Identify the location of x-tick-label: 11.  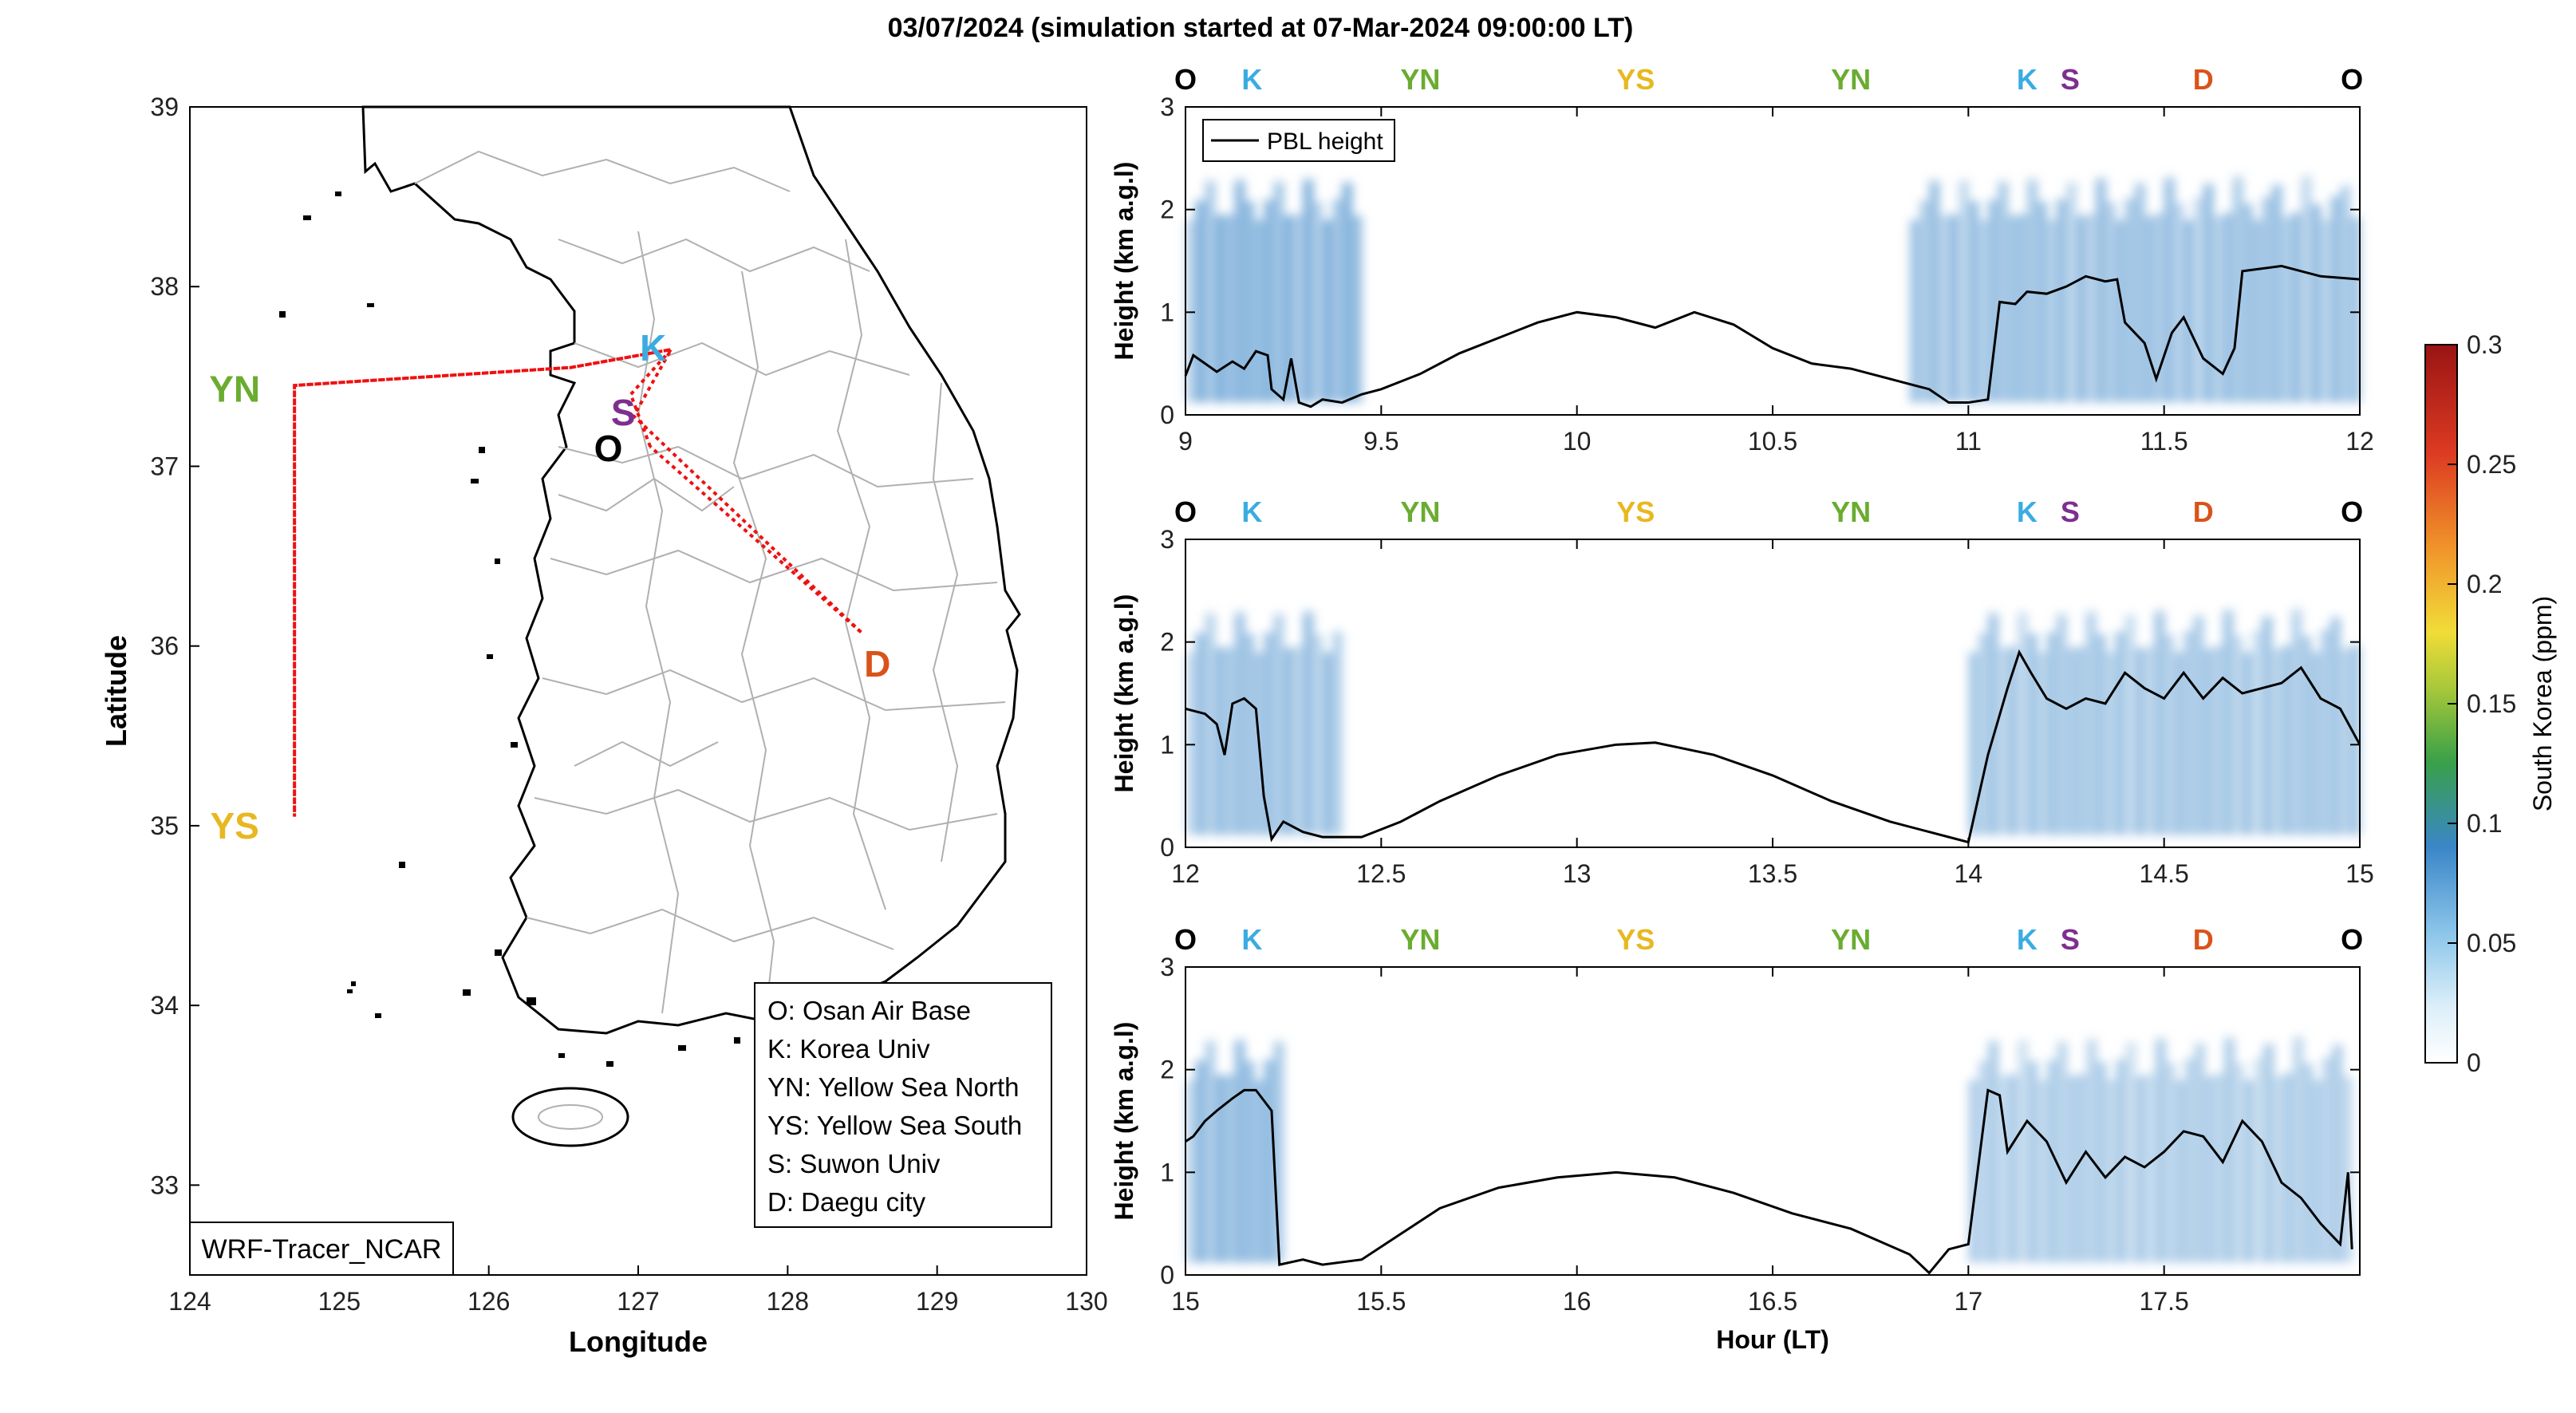
(1969, 441).